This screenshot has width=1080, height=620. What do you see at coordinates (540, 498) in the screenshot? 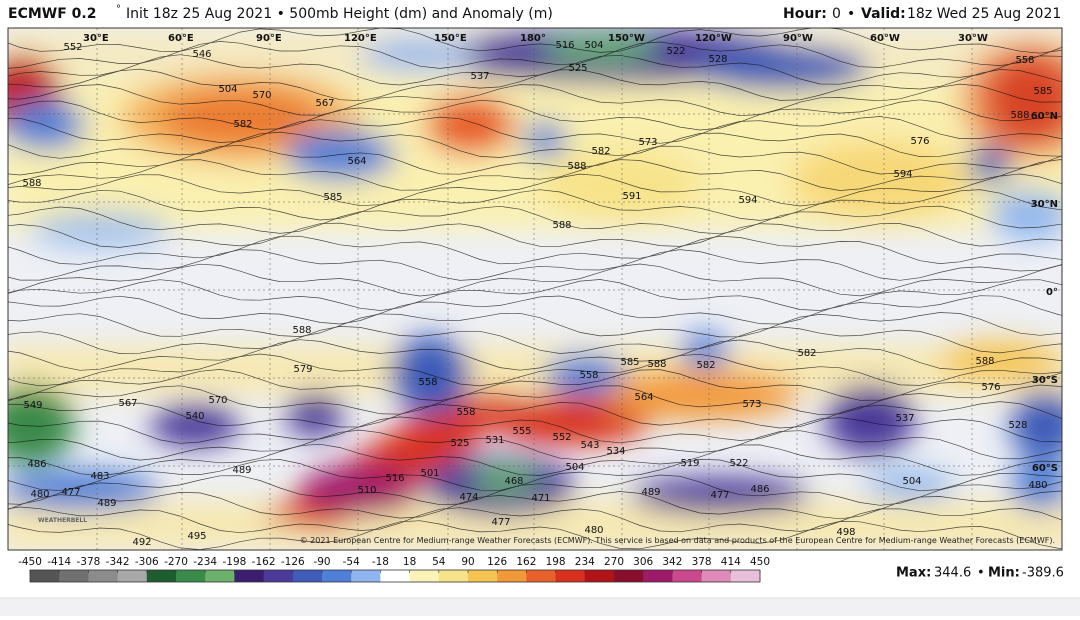
I see `contour-label: 471` at bounding box center [540, 498].